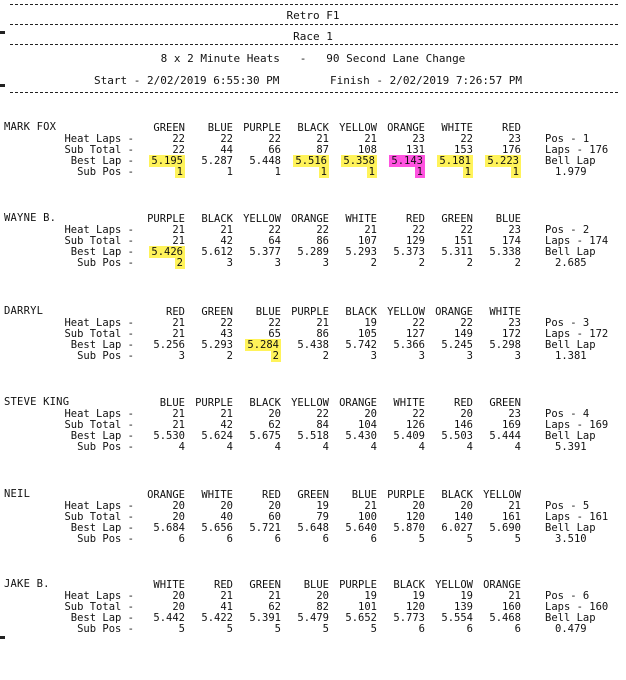 Image resolution: width=626 pixels, height=680 pixels. I want to click on cell-value: 149, so click(463, 334).